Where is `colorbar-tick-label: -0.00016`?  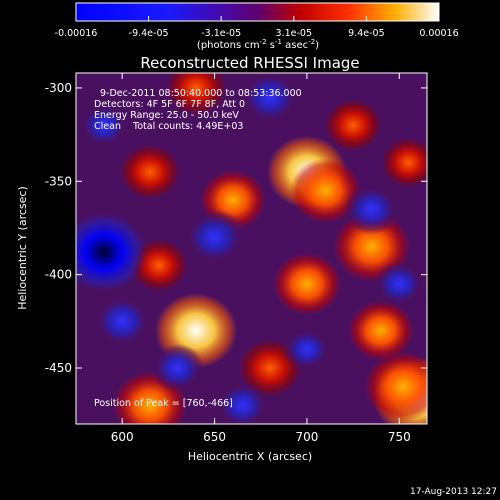
colorbar-tick-label: -0.00016 is located at coordinates (76, 33).